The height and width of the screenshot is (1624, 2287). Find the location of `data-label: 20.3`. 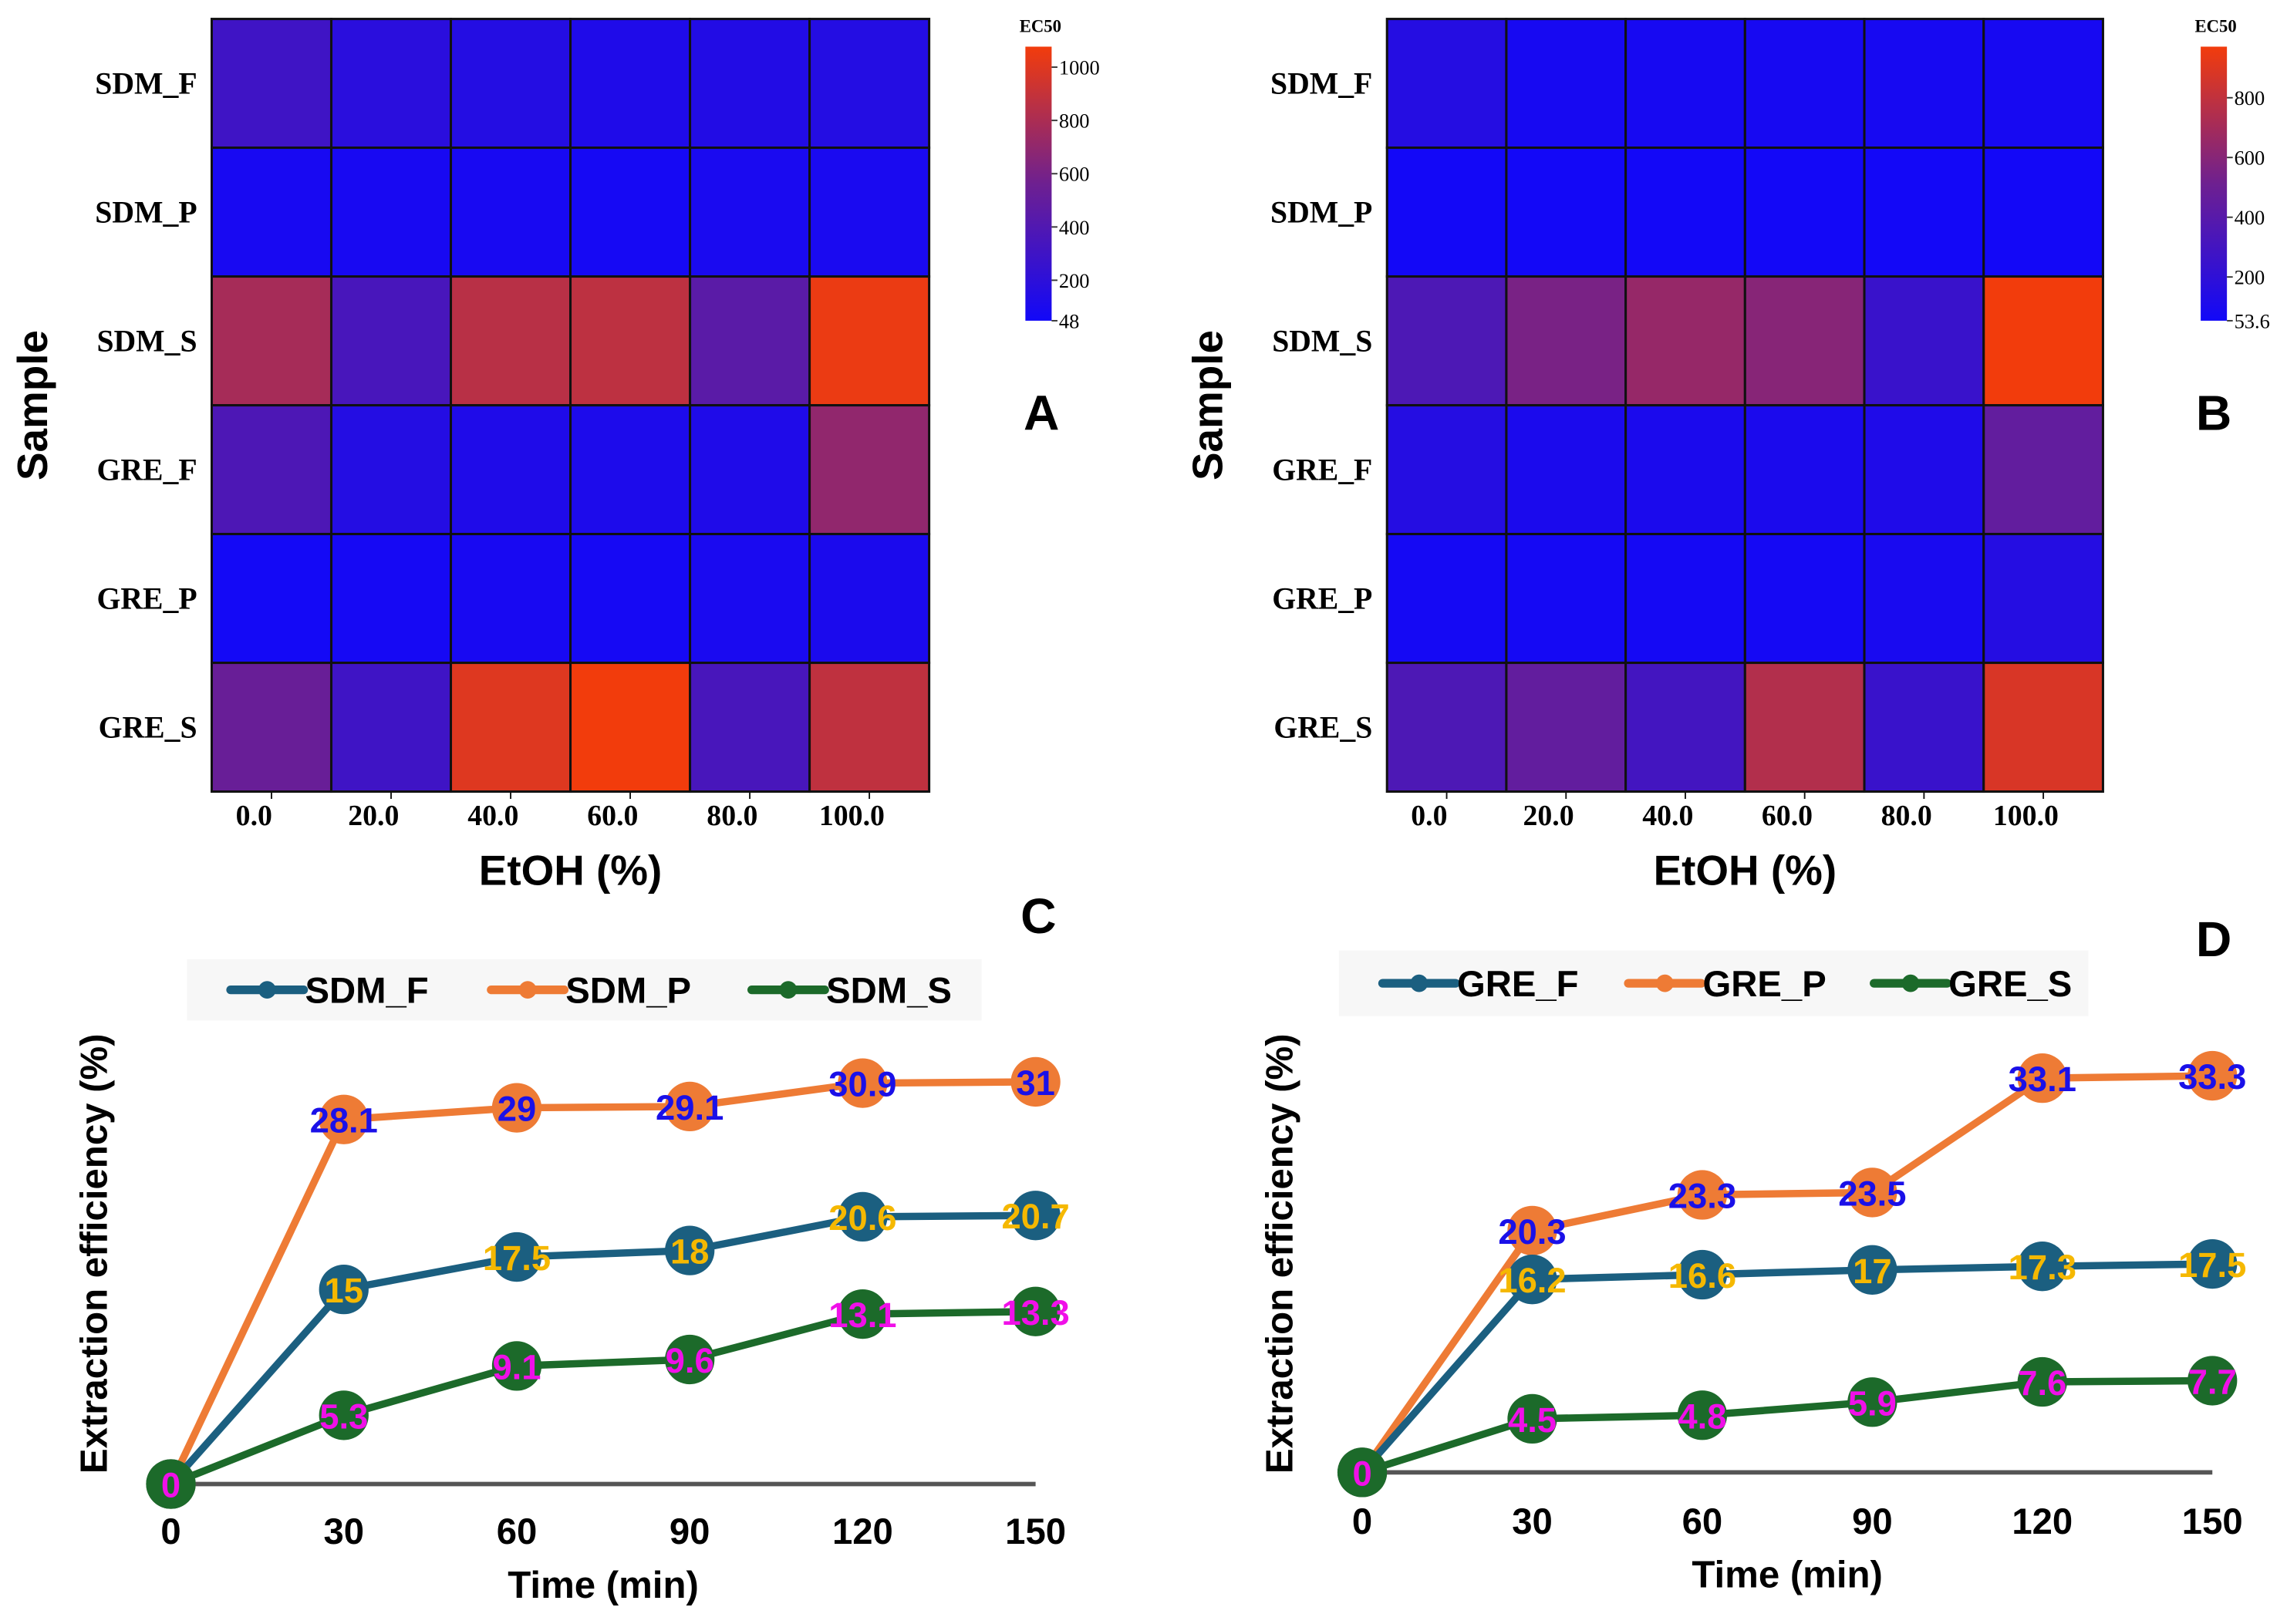

data-label: 20.3 is located at coordinates (1532, 1232).